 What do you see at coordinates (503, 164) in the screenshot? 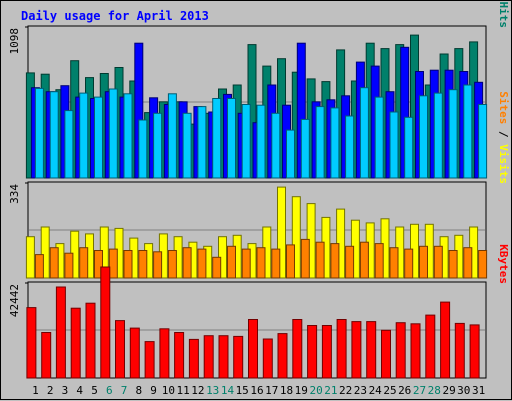
I see `legend-part-2: Visits` at bounding box center [503, 164].